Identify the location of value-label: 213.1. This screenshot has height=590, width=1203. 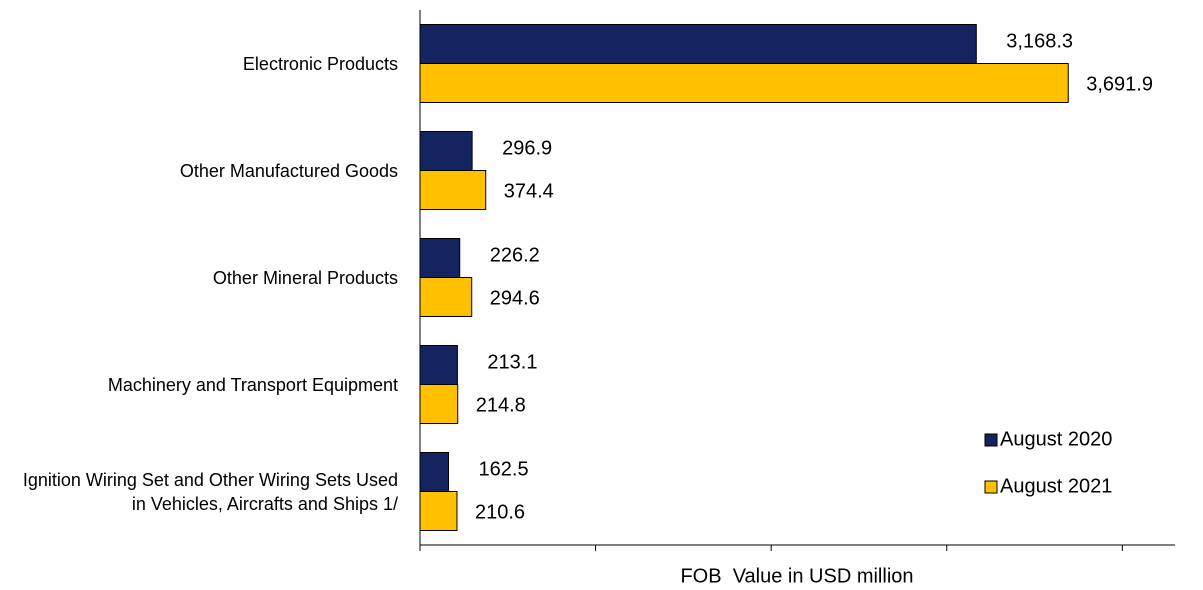
(512, 362).